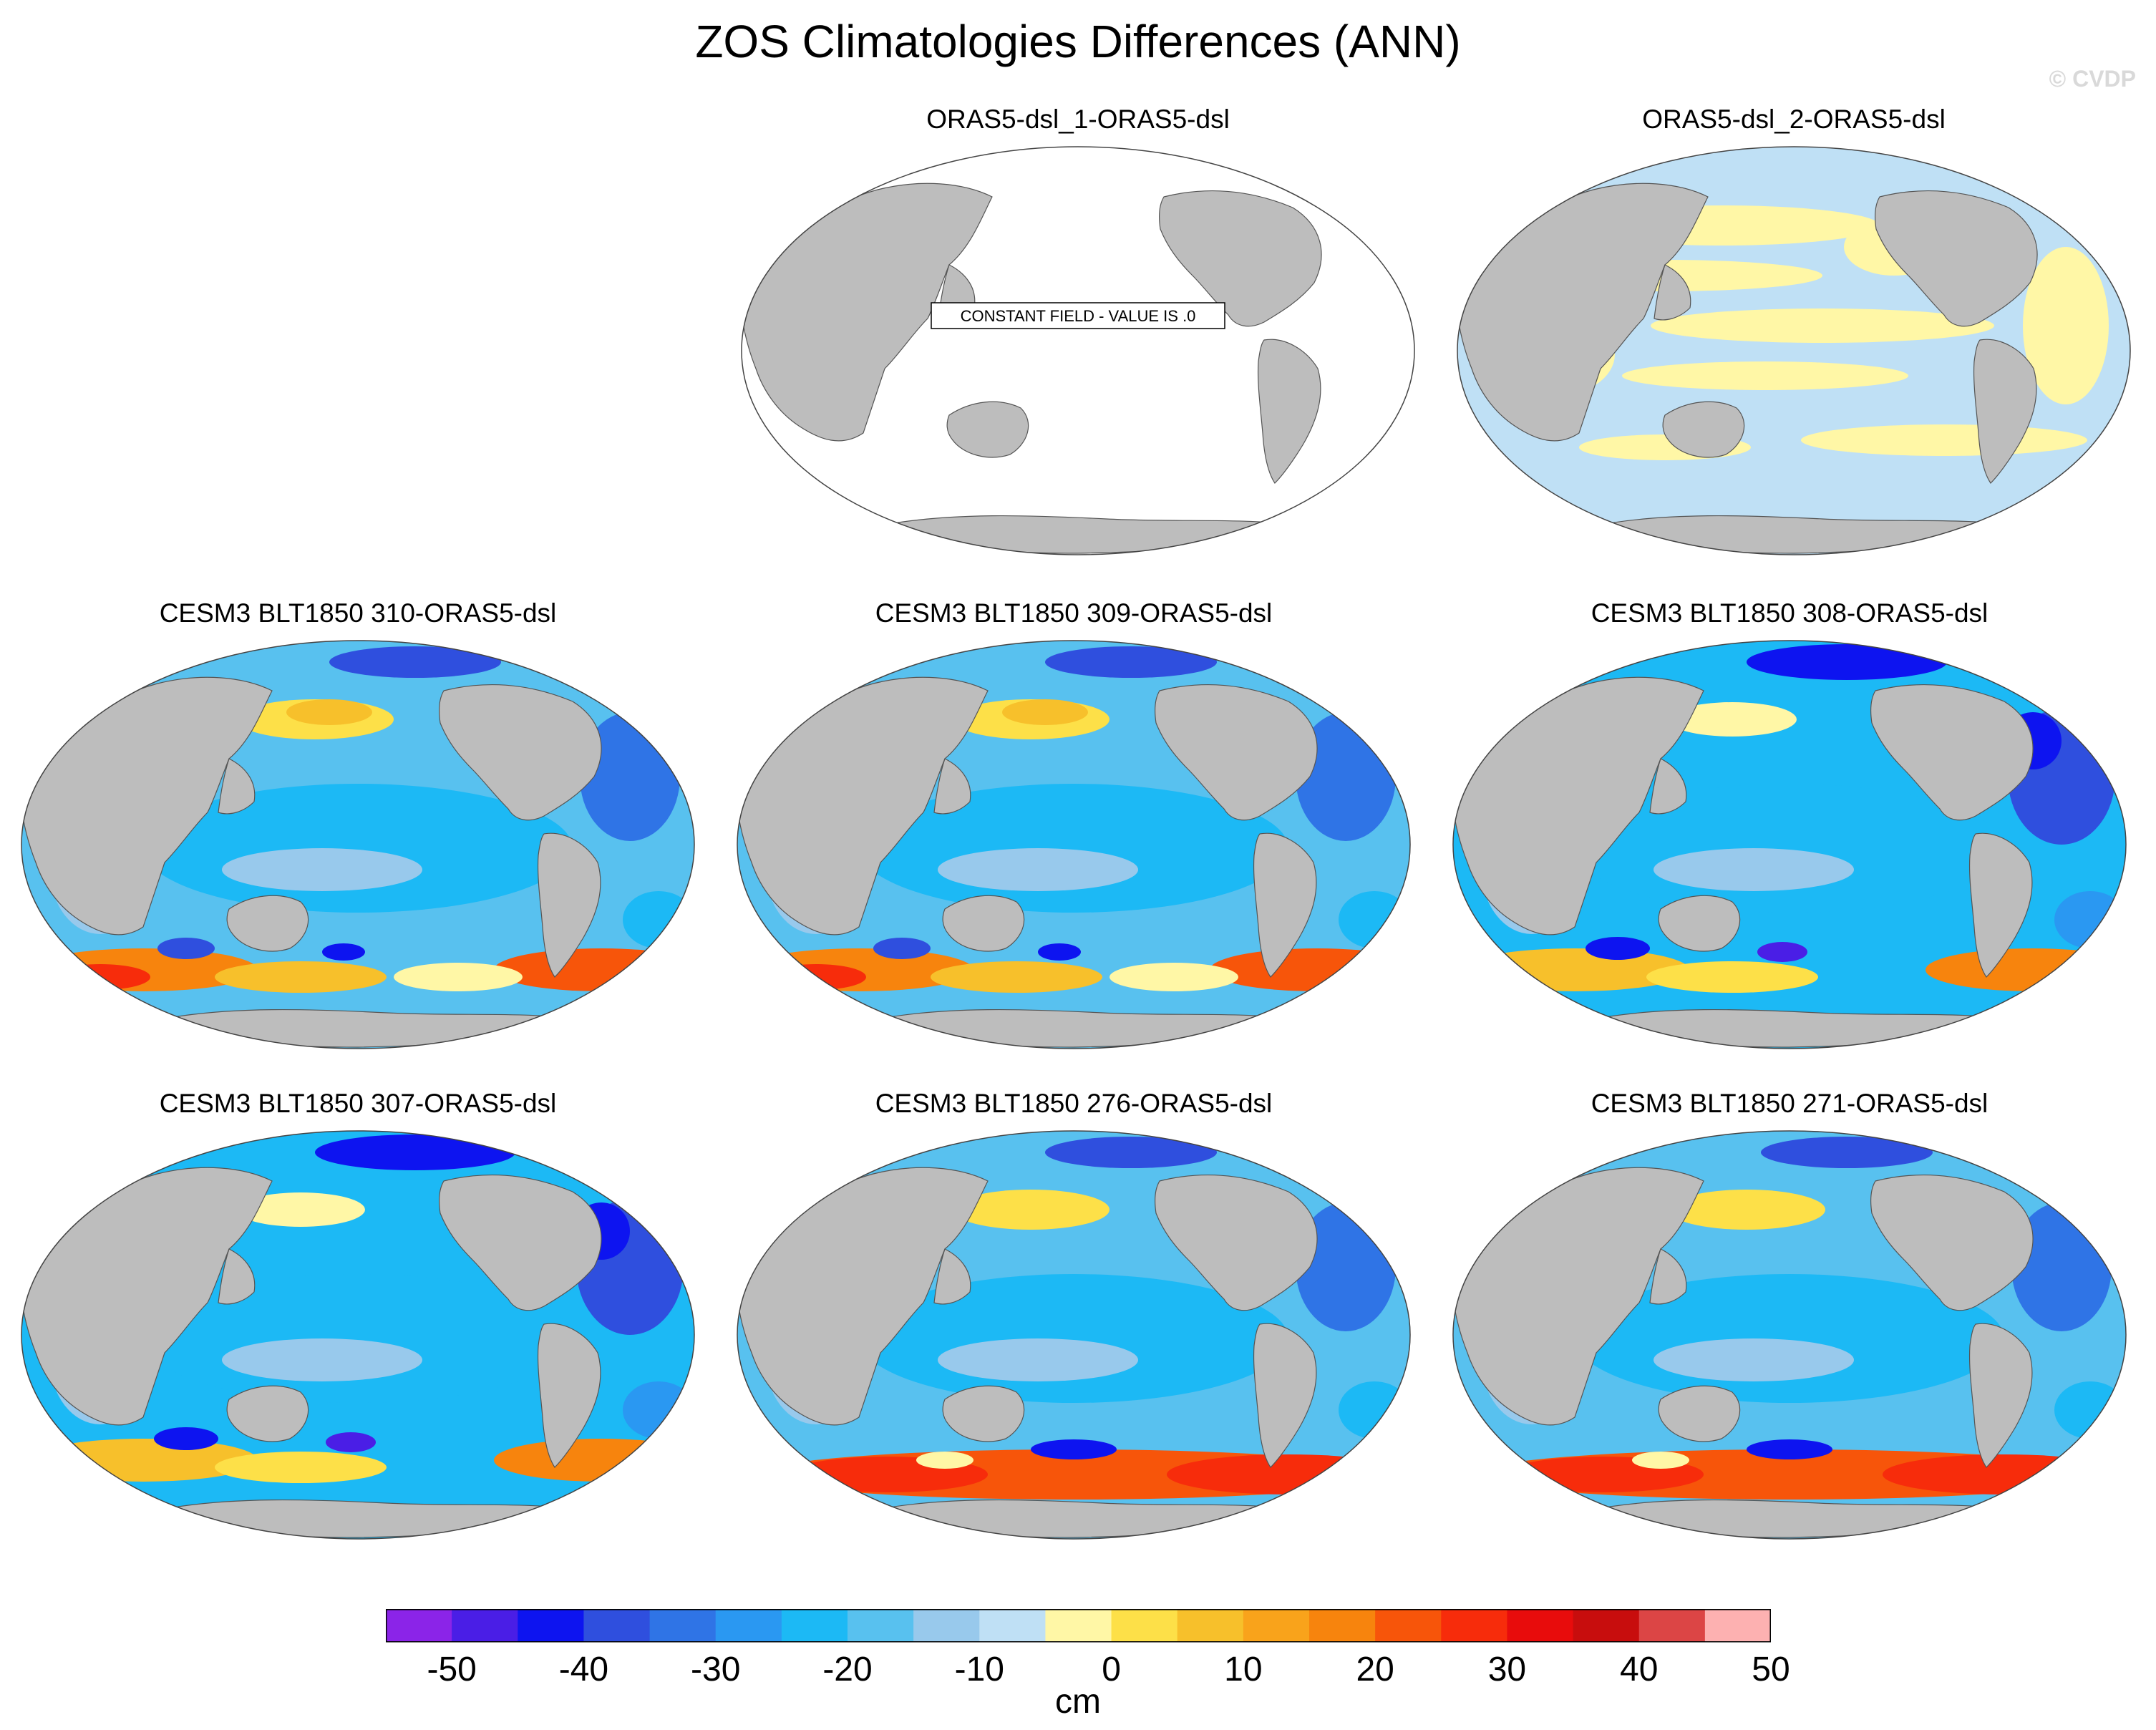 Image resolution: width=2156 pixels, height=1730 pixels. I want to click on panel-title: ORAS5-dsl_1-ORAS5-dsl, so click(1078, 119).